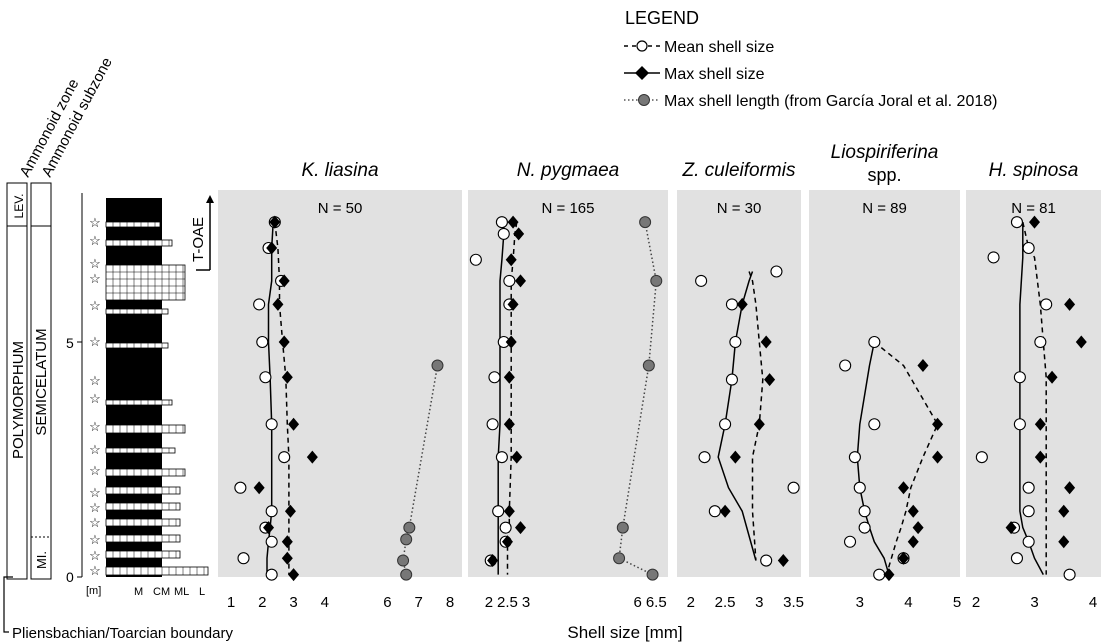 The width and height of the screenshot is (1111, 643). Describe the element at coordinates (489, 602) in the screenshot. I see `x-tick-label: 2` at that location.